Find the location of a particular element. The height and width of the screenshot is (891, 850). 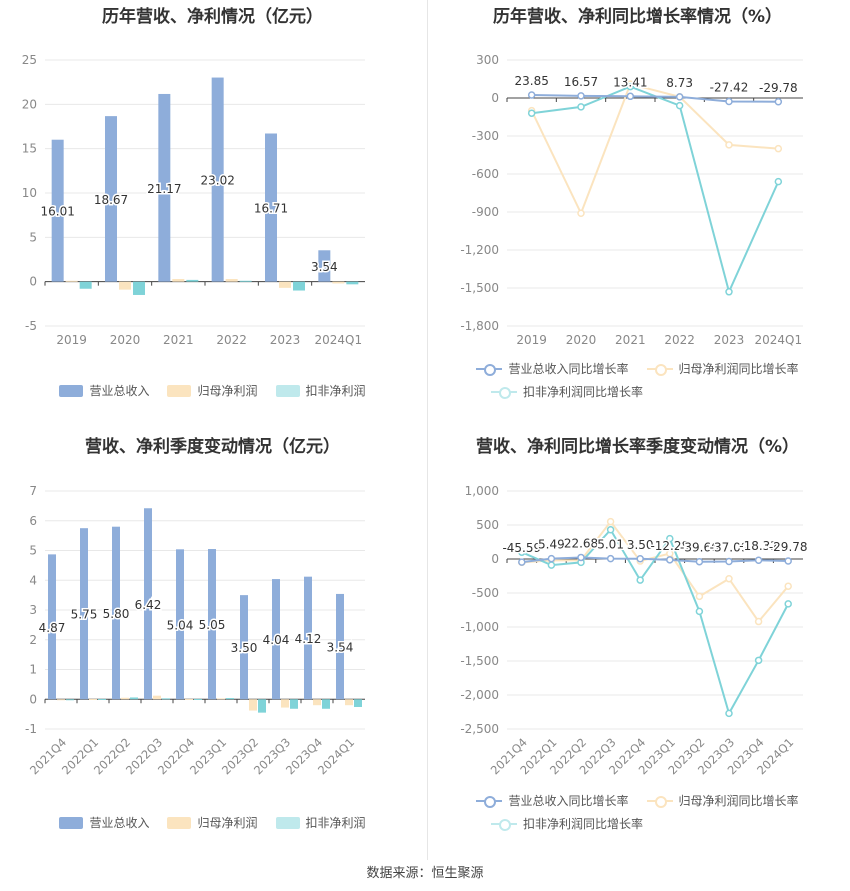

y-tick-label: 20 is located at coordinates (29, 104).